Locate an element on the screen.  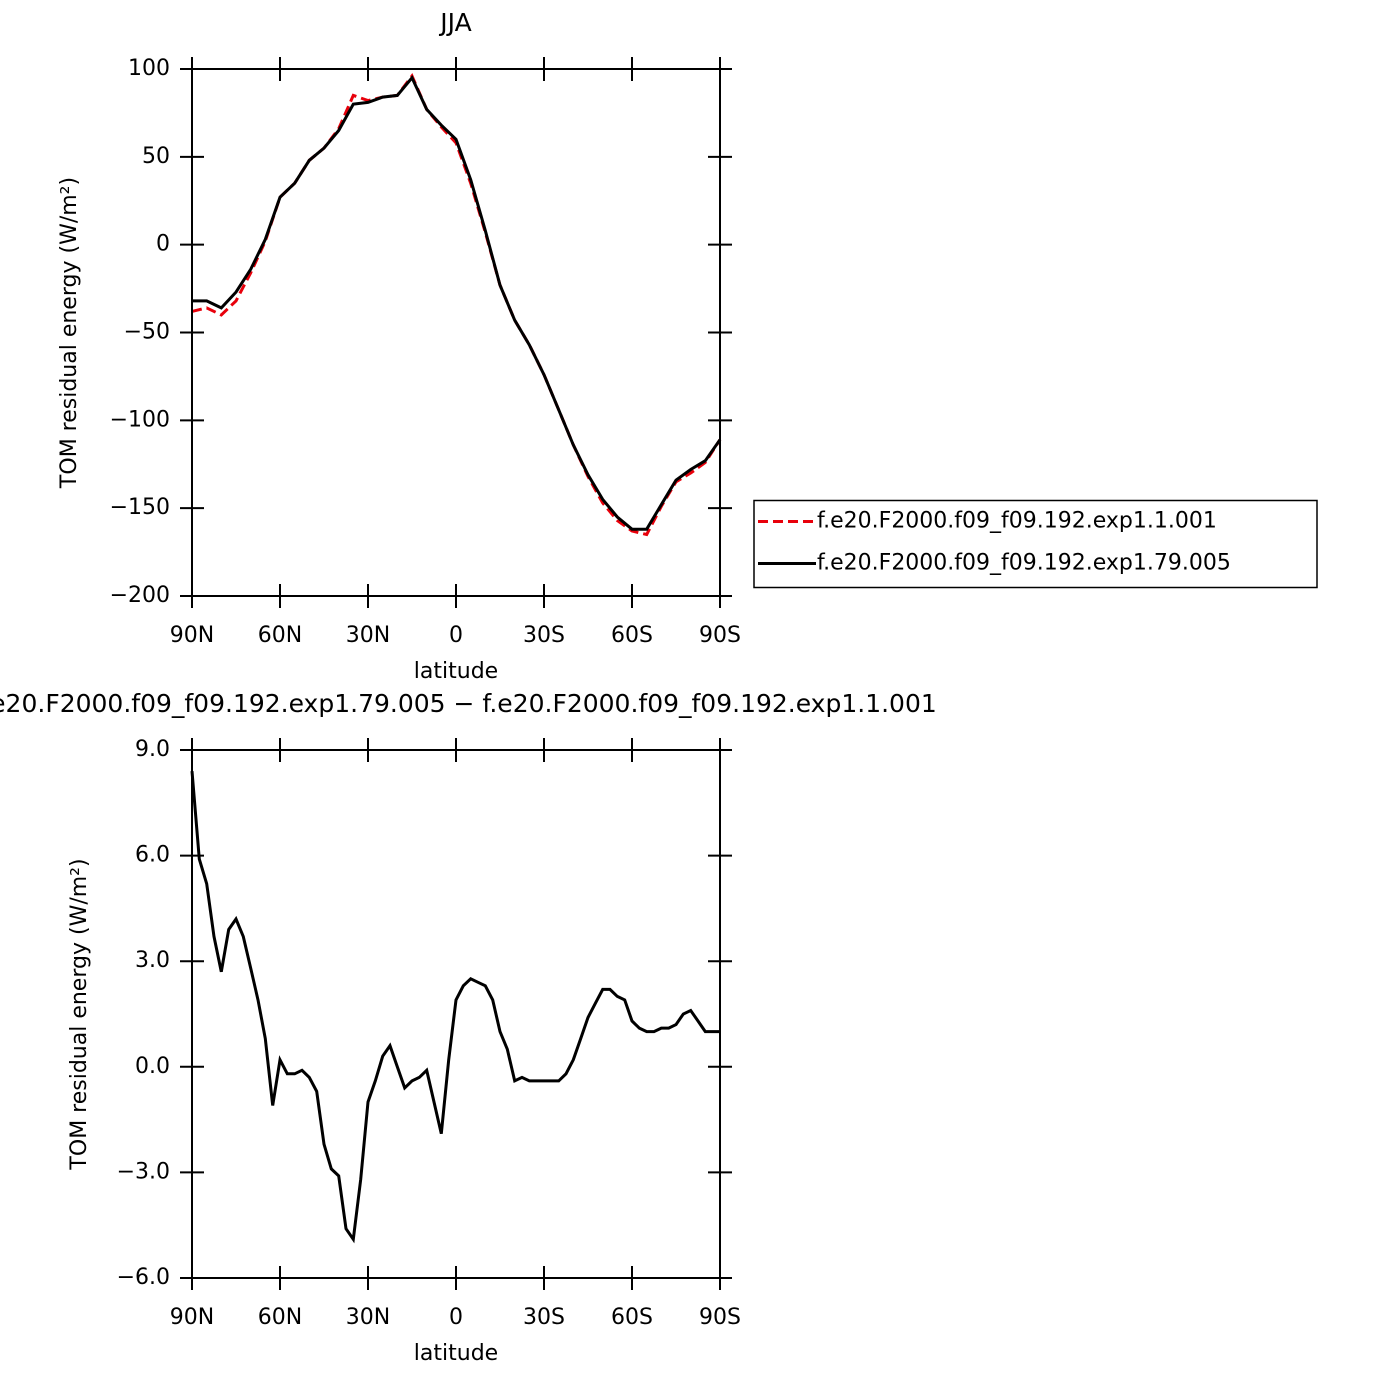
y-tick-label: −100 is located at coordinates (140, 419).